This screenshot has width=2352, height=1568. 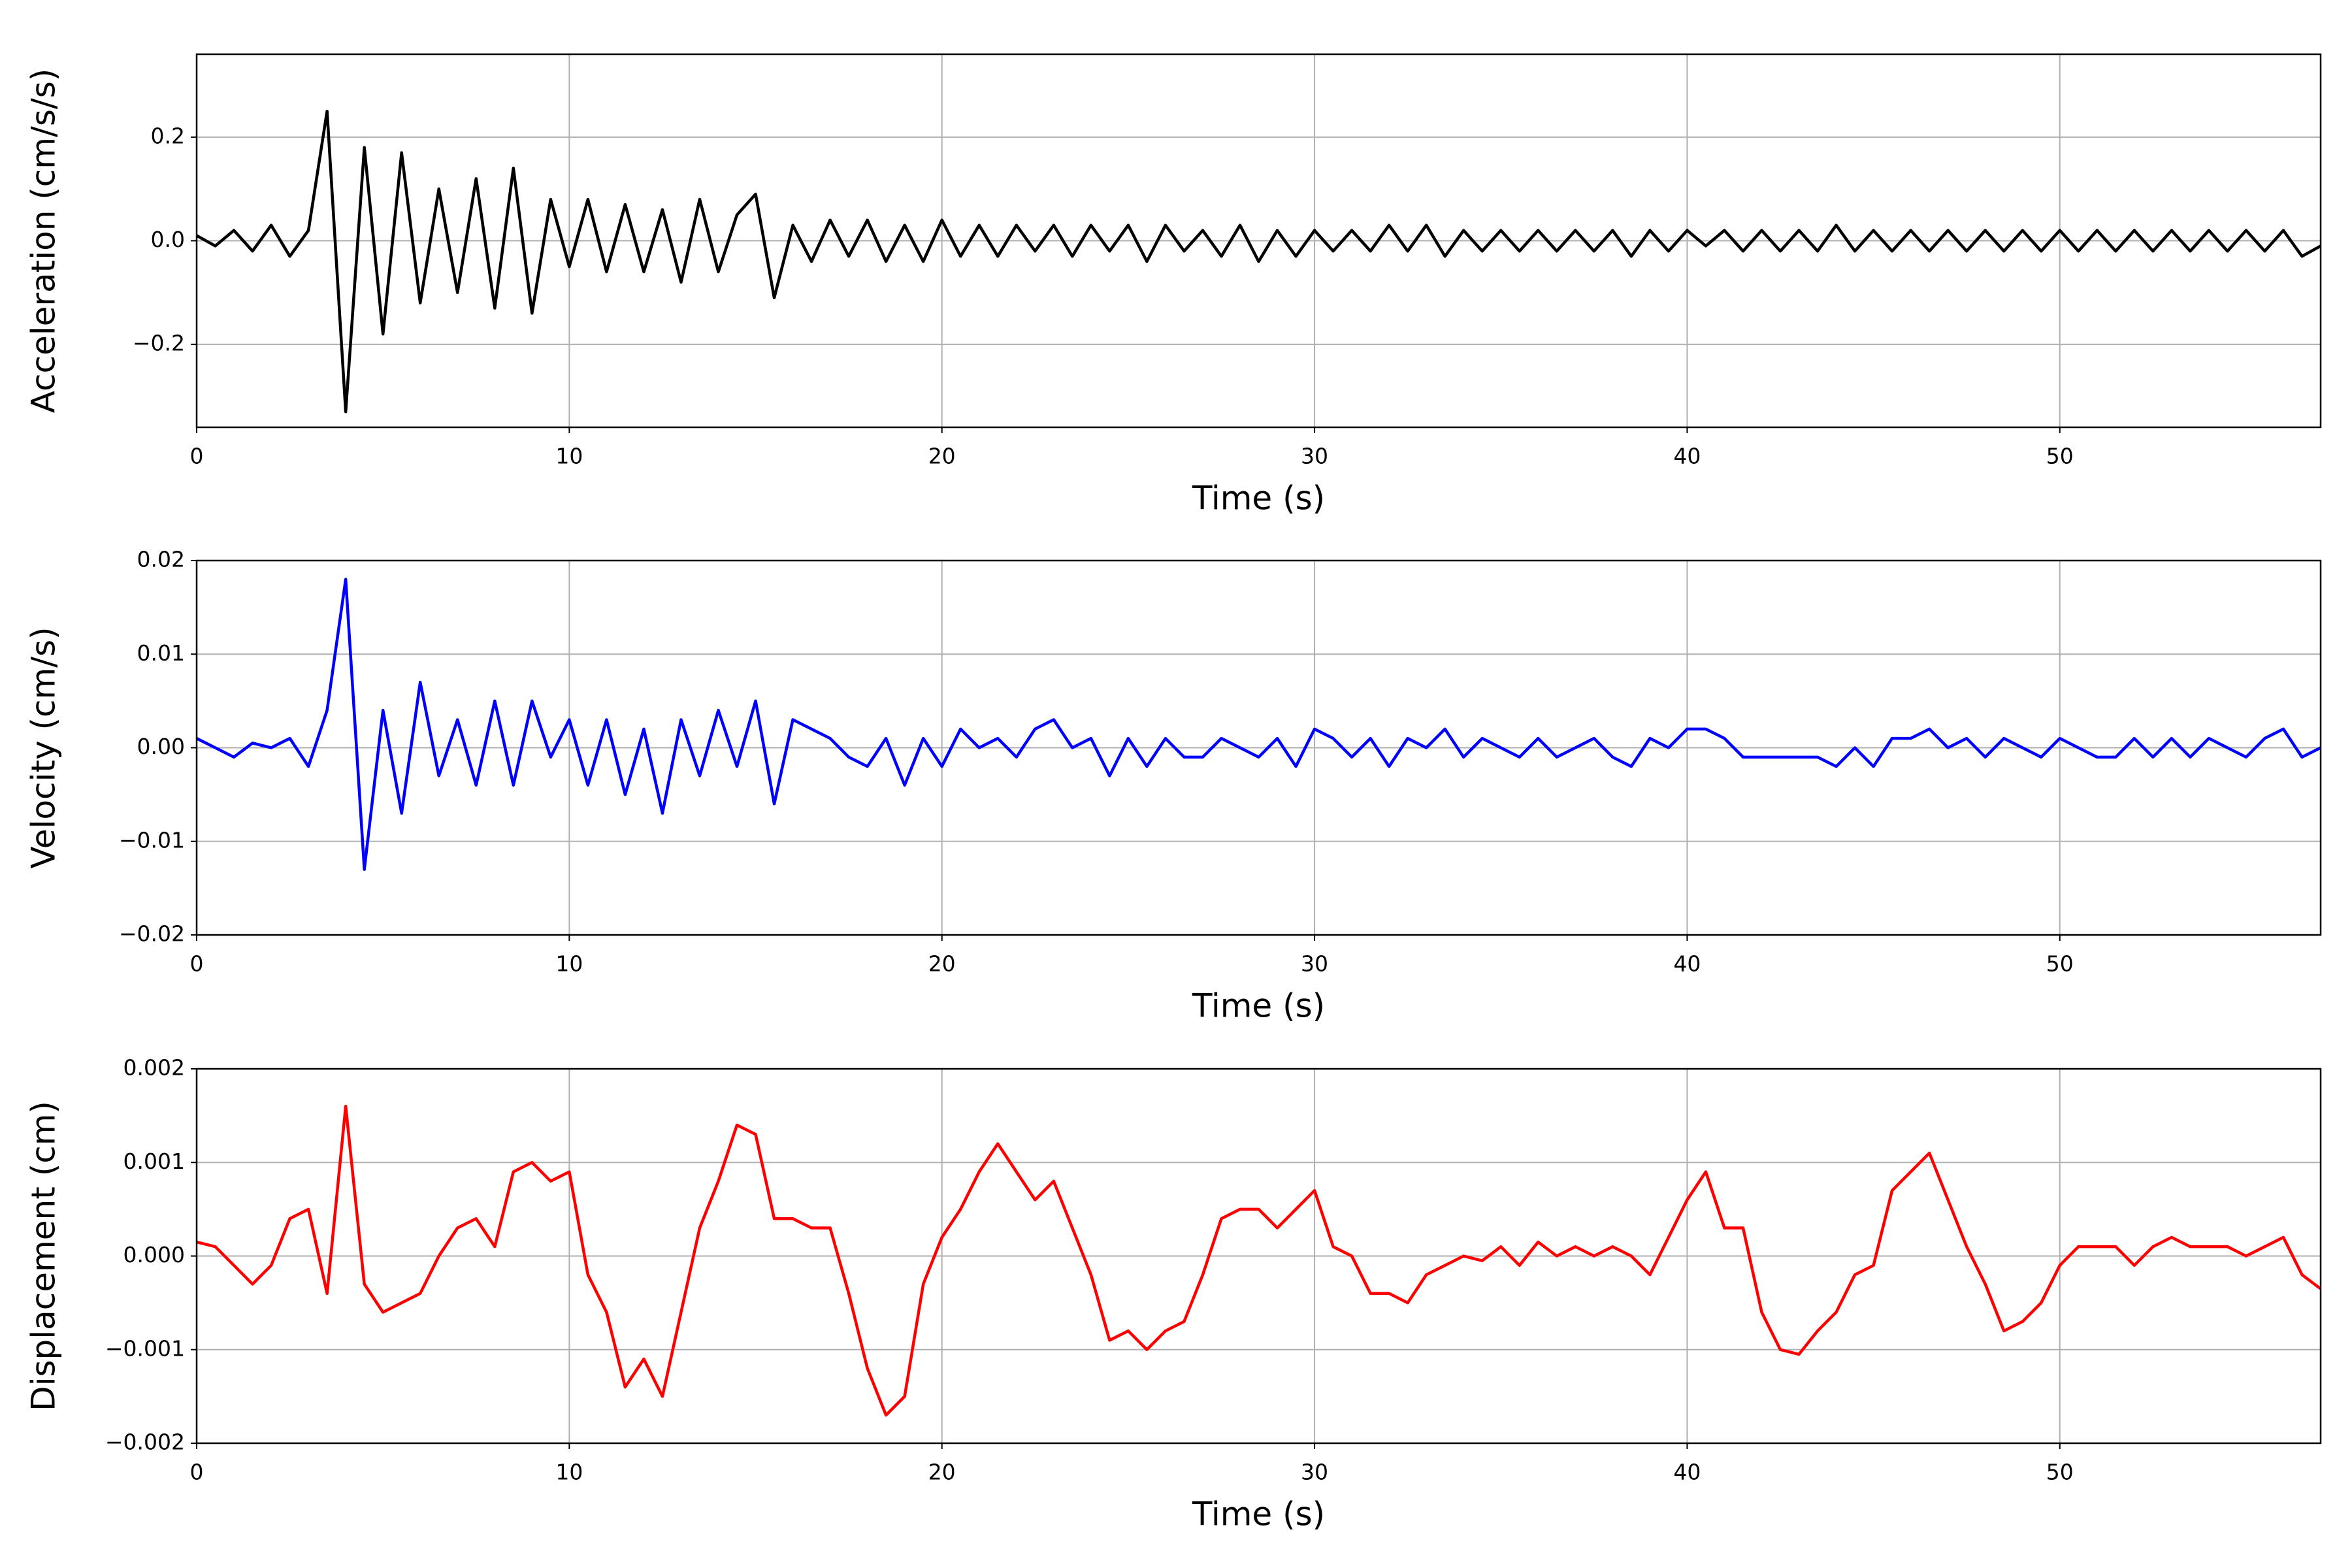 What do you see at coordinates (44, 747) in the screenshot?
I see `y-axis-label: Velocity (cm/s)` at bounding box center [44, 747].